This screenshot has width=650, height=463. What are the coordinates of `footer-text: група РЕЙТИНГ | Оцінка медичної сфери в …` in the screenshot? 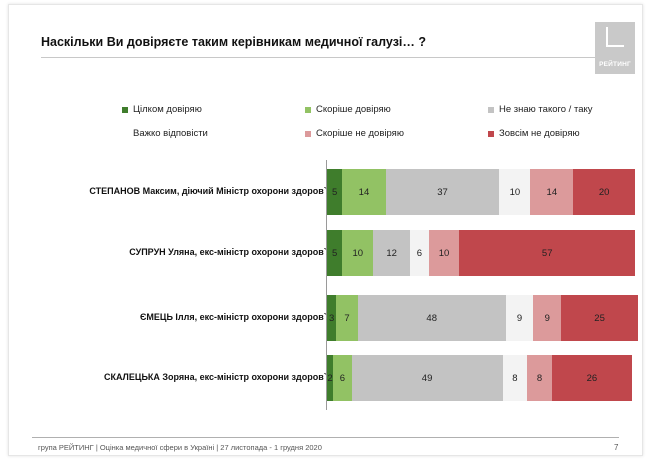 It's located at (180, 447).